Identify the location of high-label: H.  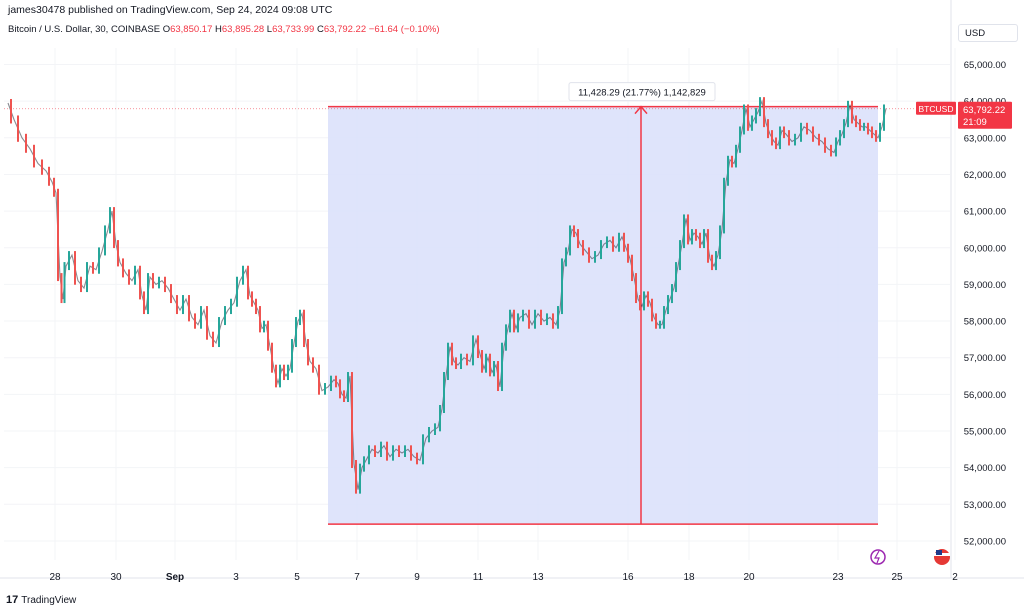
(218, 29).